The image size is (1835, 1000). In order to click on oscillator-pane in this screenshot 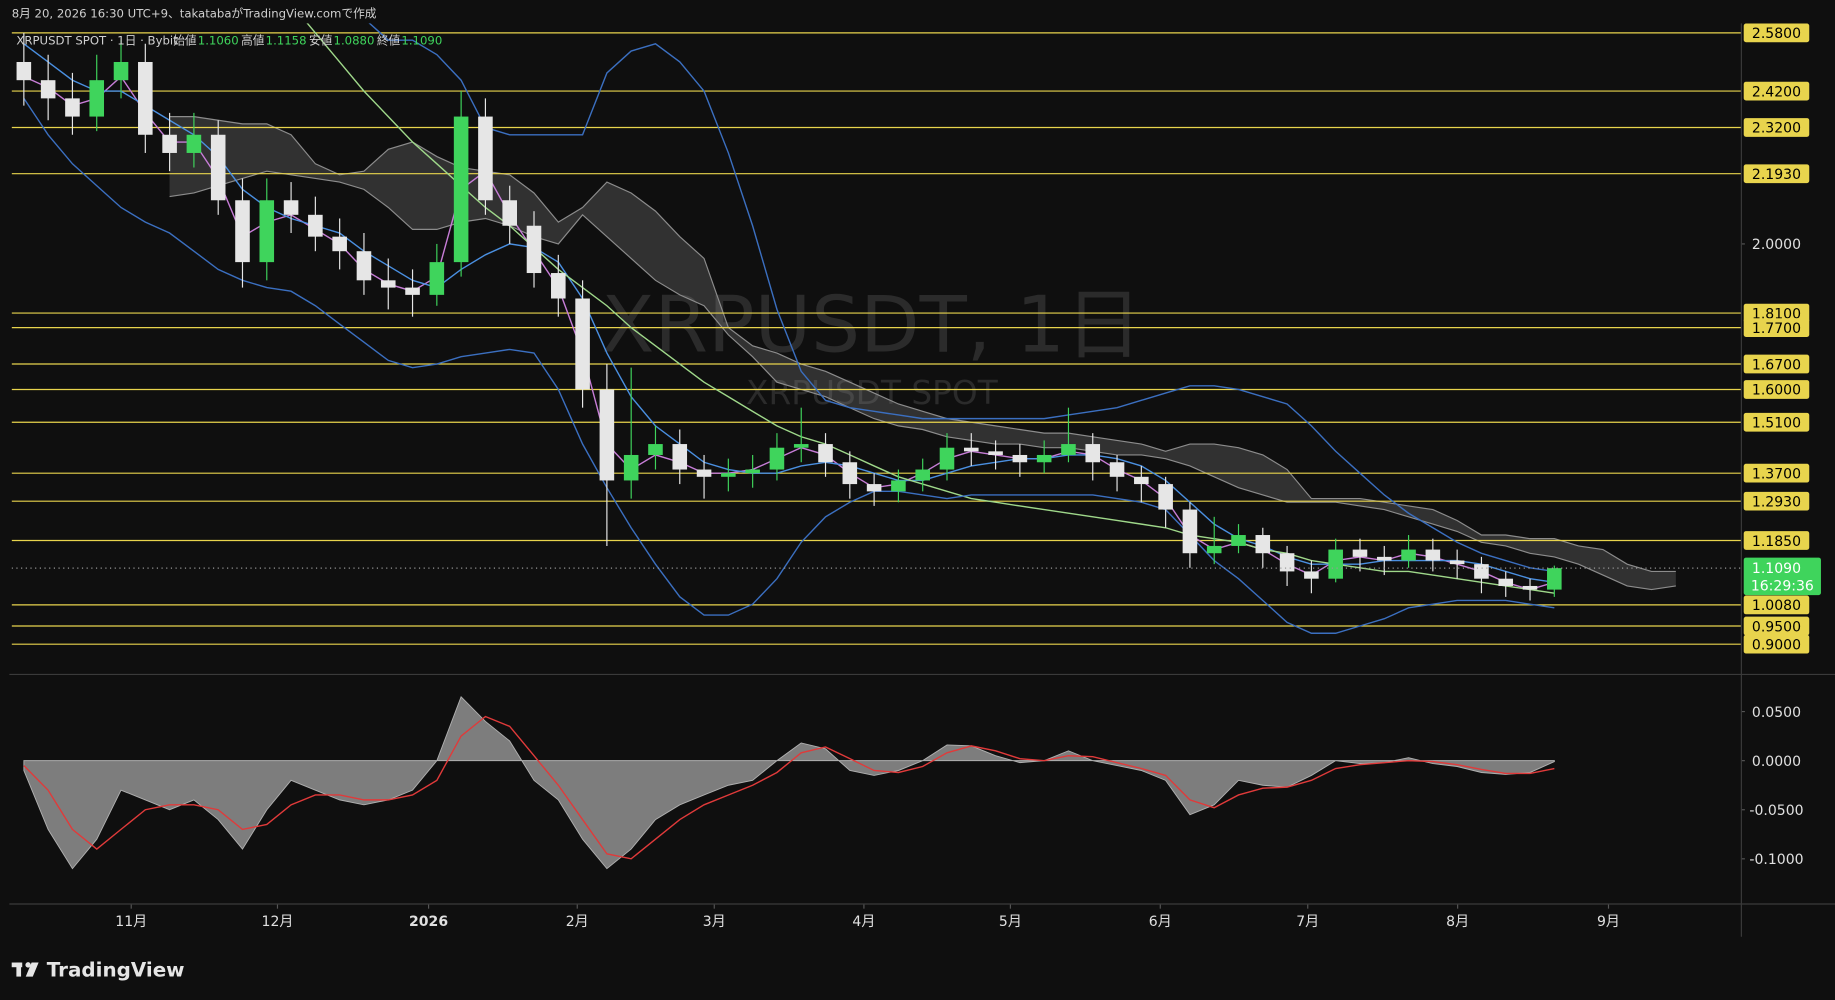, I will do `click(789, 782)`.